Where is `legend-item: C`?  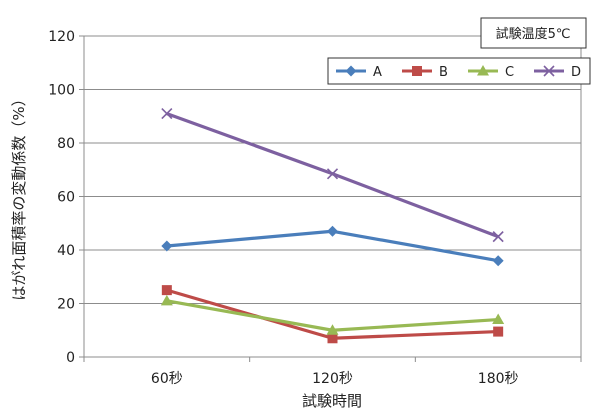
legend-item: C is located at coordinates (491, 72).